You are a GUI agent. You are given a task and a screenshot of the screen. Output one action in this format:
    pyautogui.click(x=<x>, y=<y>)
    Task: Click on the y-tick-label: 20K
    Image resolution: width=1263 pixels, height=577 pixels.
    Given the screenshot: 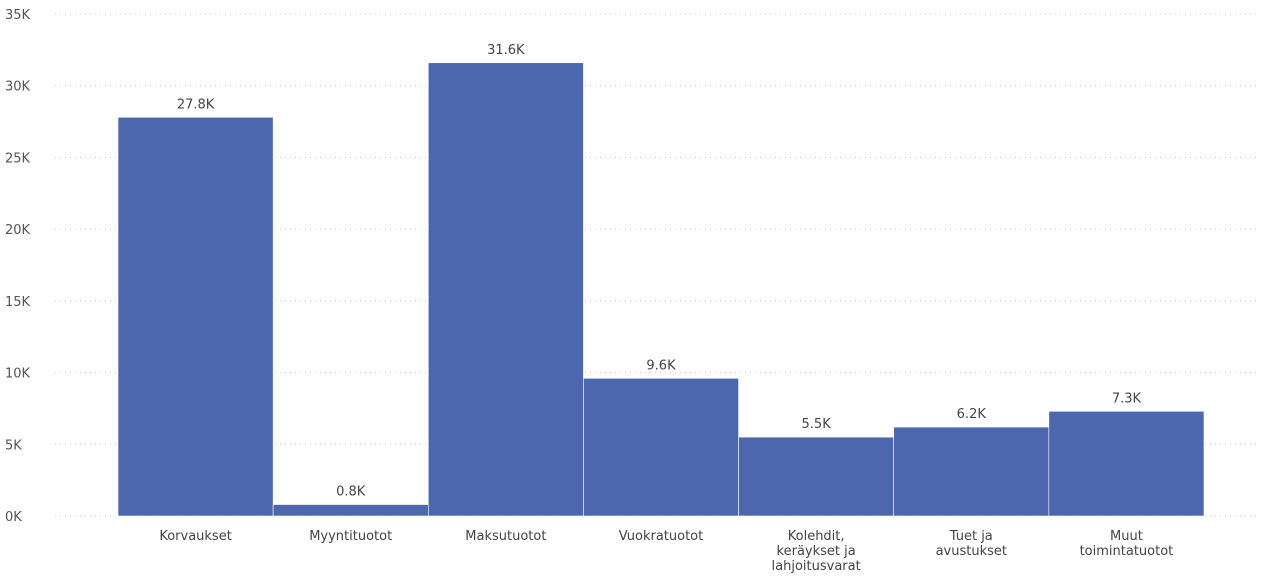 What is the action you would take?
    pyautogui.click(x=18, y=230)
    